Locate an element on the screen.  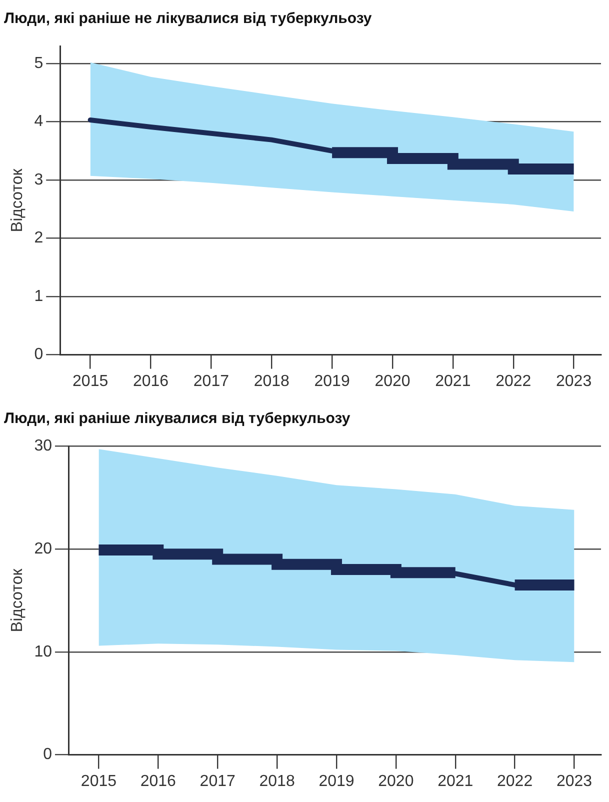
y-tick-label: 20 is located at coordinates (43, 549).